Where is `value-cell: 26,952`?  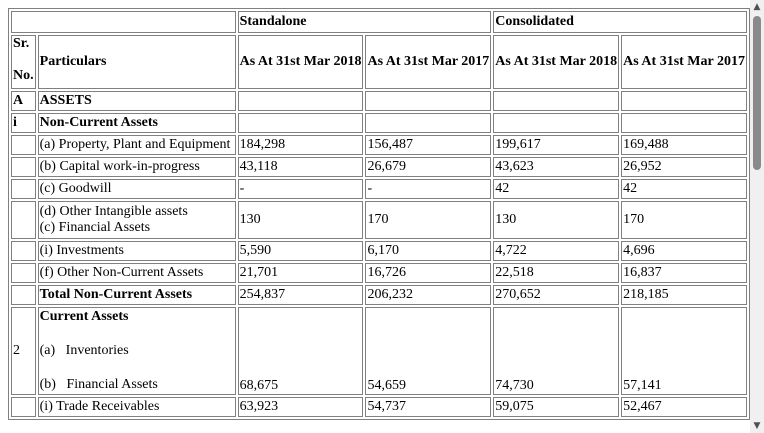 value-cell: 26,952 is located at coordinates (684, 167).